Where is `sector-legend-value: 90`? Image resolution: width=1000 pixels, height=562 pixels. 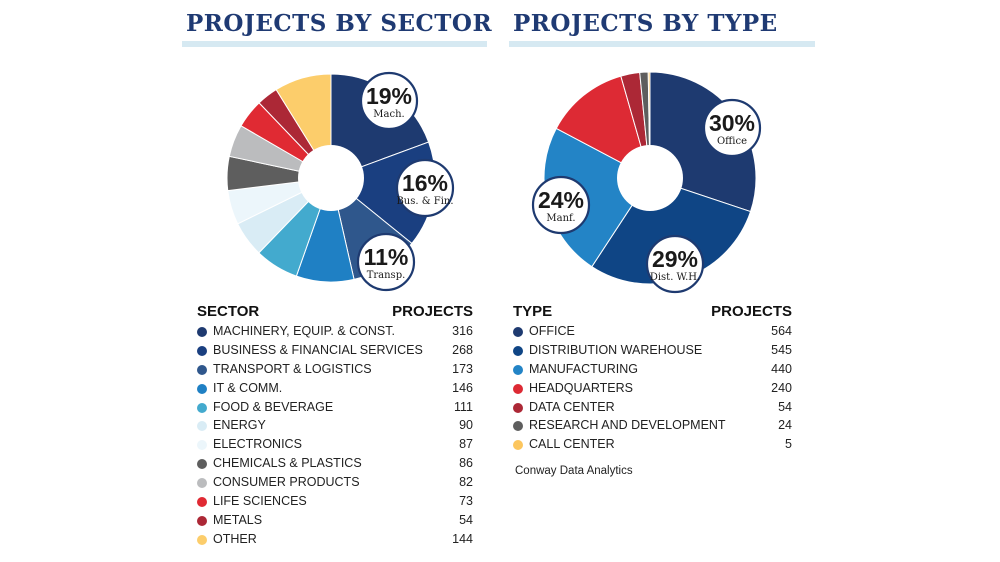 sector-legend-value: 90 is located at coordinates (466, 425).